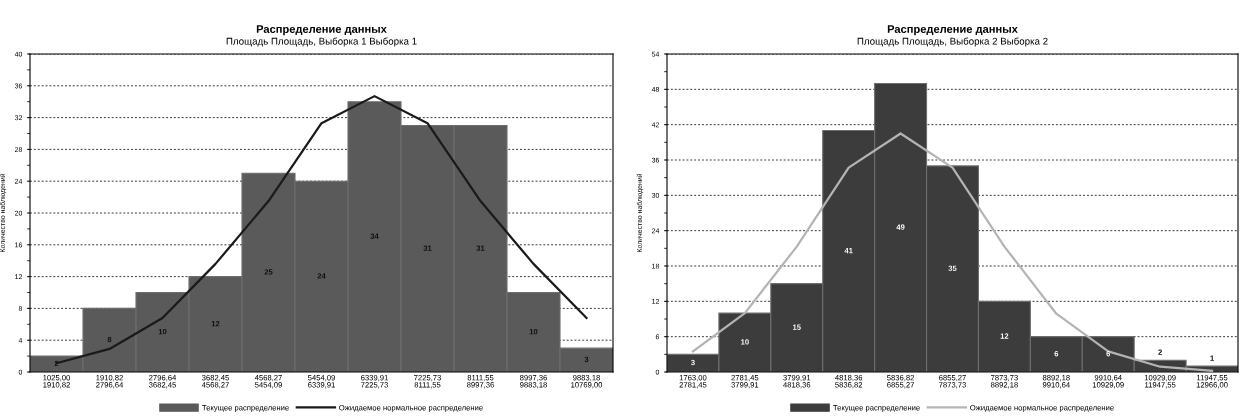  Describe the element at coordinates (952, 42) in the screenshot. I see `chart-subtitle: Площадь Площадь, Выборка 2 Выборка 2` at that location.